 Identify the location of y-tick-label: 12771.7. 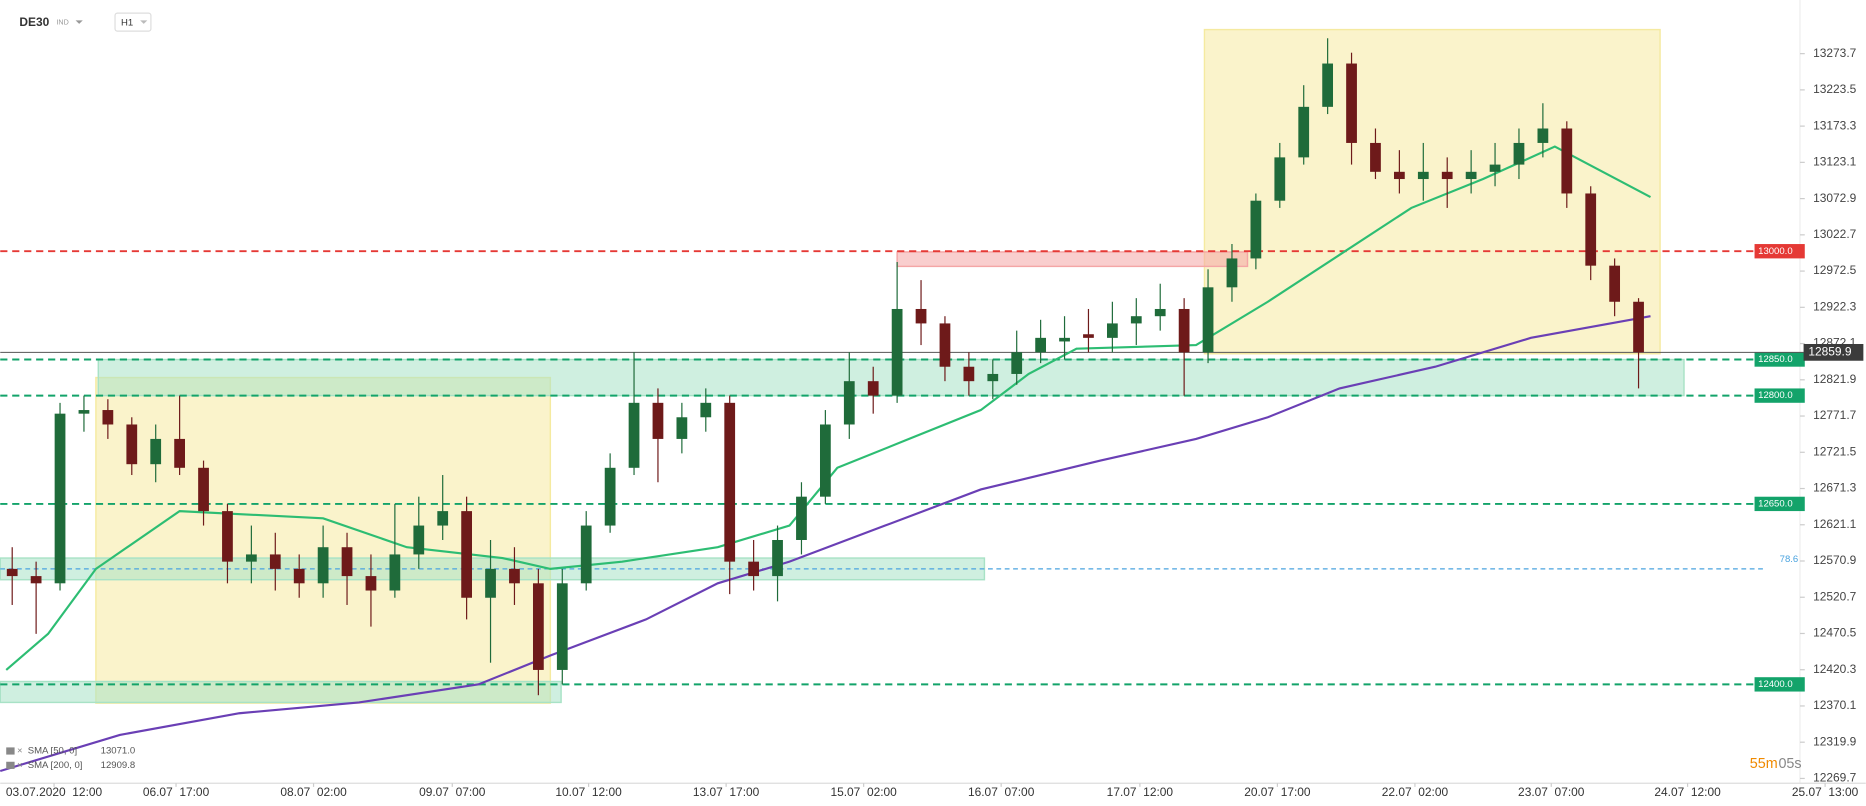
(1835, 415).